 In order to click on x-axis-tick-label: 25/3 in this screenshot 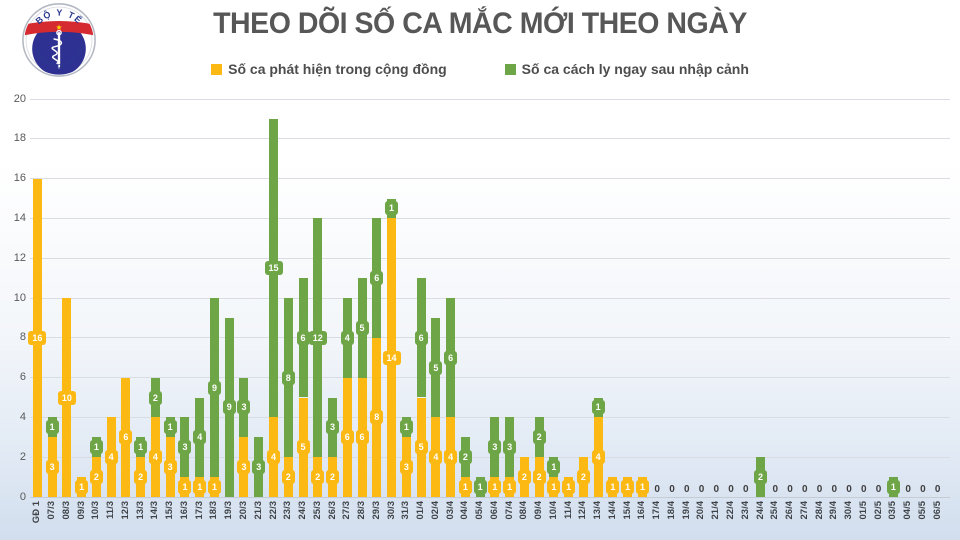, I will do `click(317, 510)`.